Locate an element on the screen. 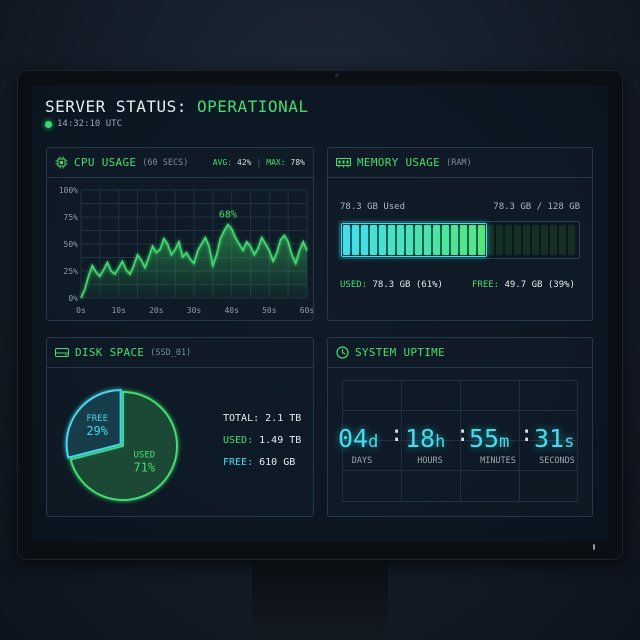  x-tick-label: 40s is located at coordinates (231, 310).